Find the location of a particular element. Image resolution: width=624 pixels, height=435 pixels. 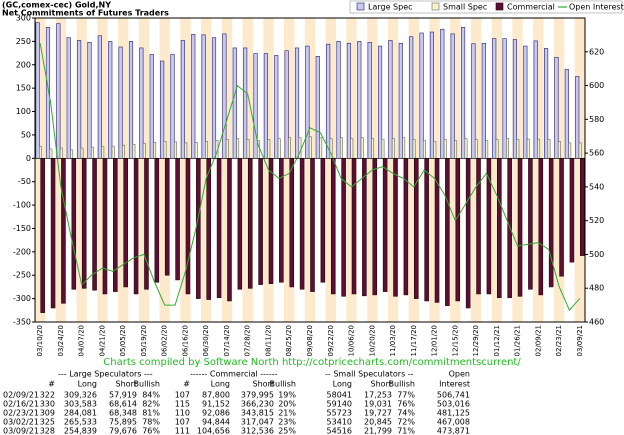

y-tick-label: -300 is located at coordinates (22, 298).